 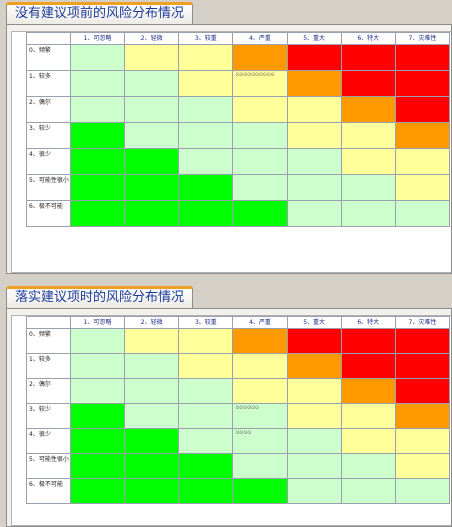 I want to click on risk-cell: ⊙⊙⊙⊙⊙⊙⊙⊙⊙⊙, so click(x=260, y=83).